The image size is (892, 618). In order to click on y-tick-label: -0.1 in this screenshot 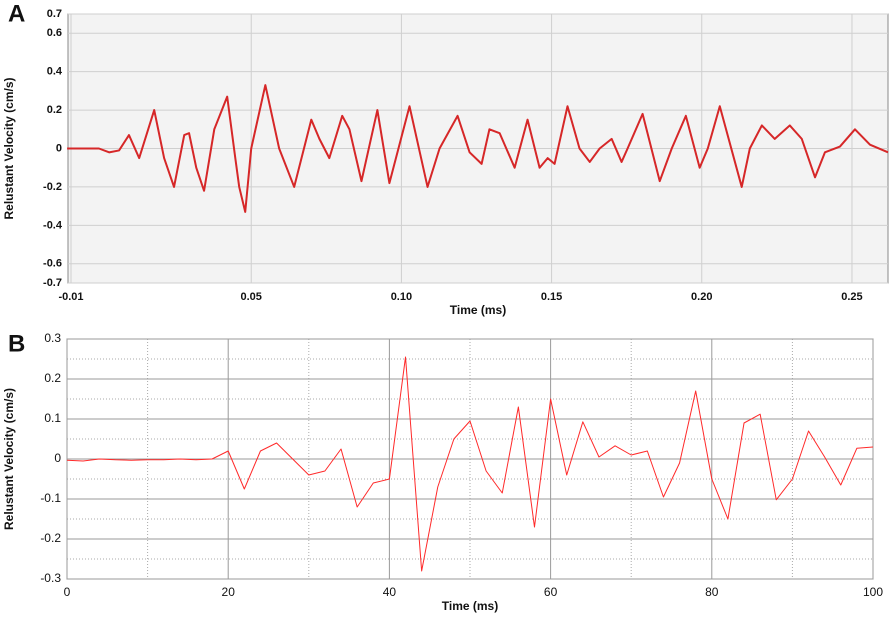, I will do `click(50, 498)`.